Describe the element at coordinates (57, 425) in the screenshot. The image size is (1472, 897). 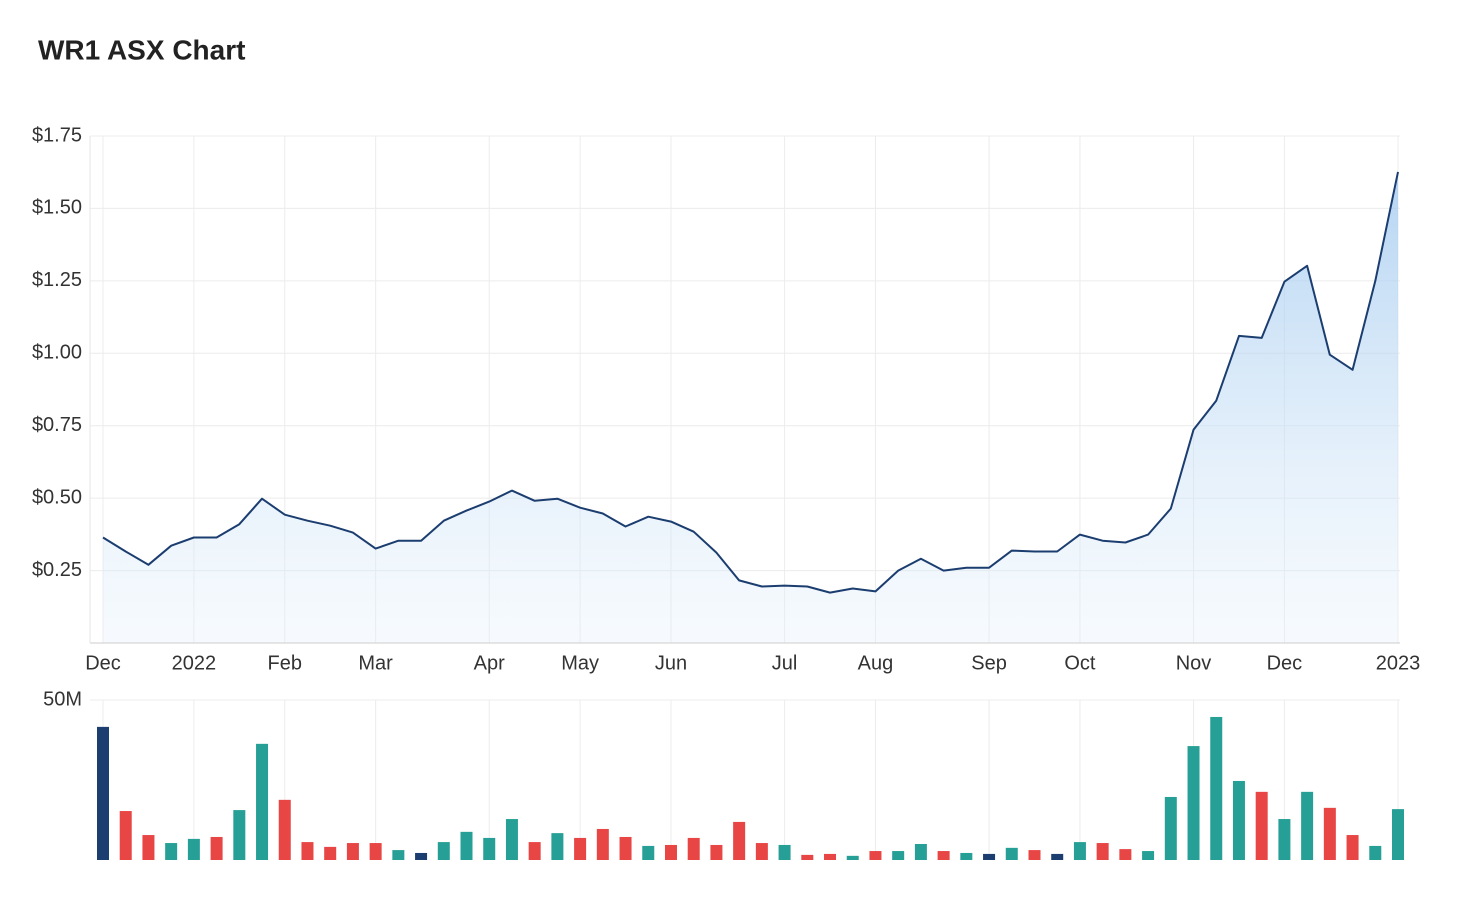
I see `y-tick-label: $0.75` at that location.